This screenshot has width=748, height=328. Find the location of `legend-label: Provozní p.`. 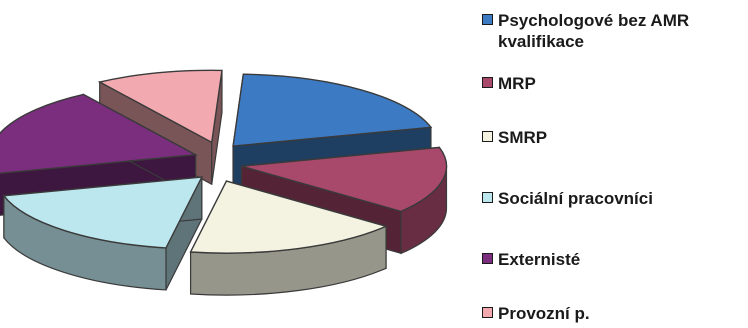

legend-label: Provozní p. is located at coordinates (544, 313).